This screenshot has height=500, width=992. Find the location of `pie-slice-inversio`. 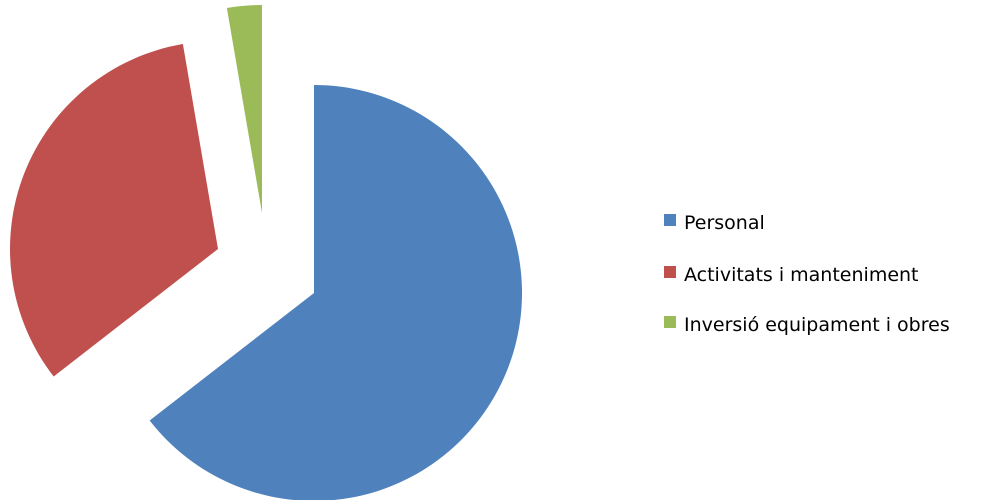

pie-slice-inversio is located at coordinates (244, 109).